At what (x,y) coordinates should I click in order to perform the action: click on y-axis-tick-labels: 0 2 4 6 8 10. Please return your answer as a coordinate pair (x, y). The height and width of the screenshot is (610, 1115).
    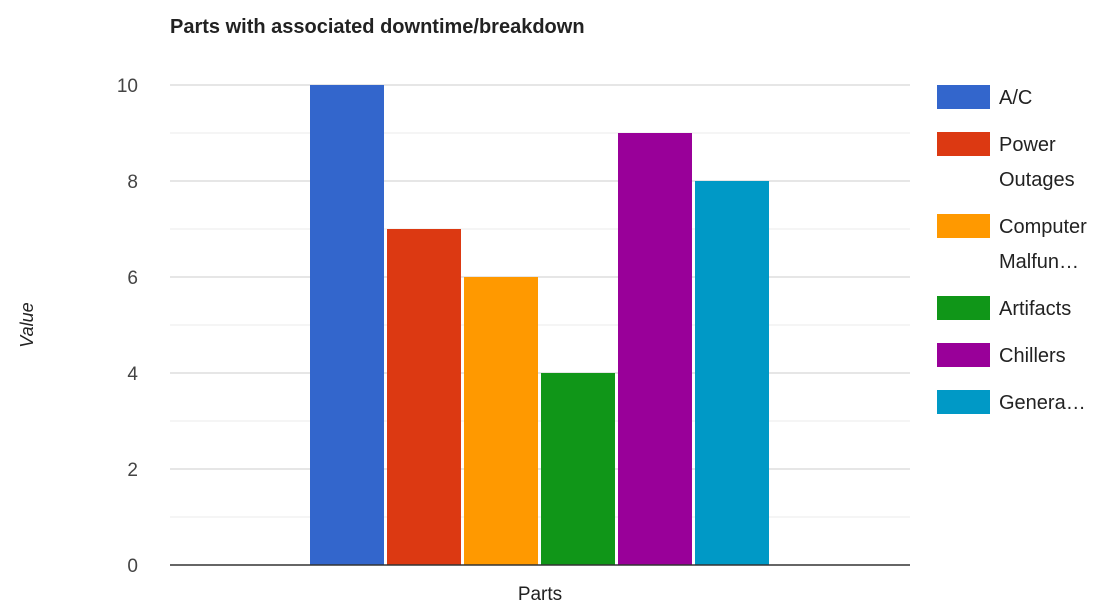
    Looking at the image, I should click on (128, 326).